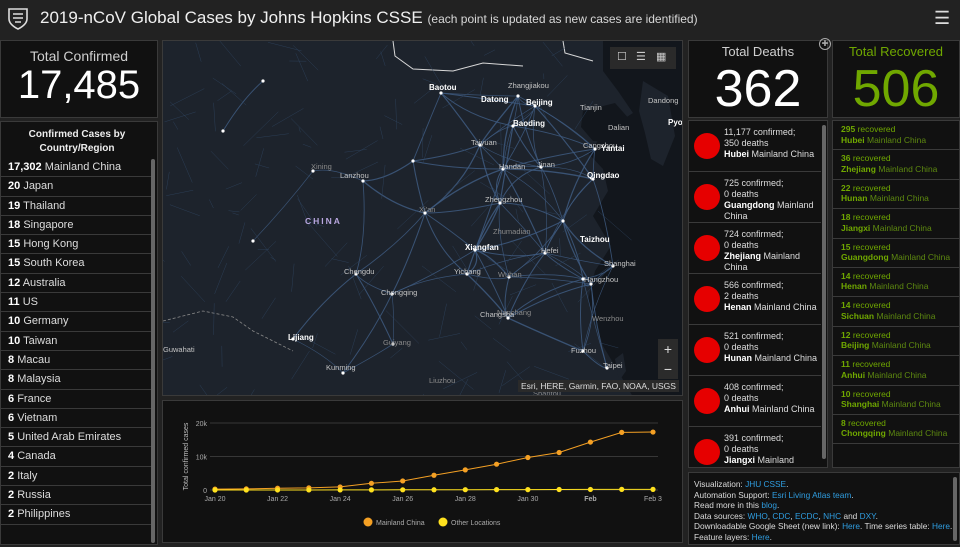 The image size is (960, 547). What do you see at coordinates (76, 379) in the screenshot?
I see `country-row: 8 Malaysia` at bounding box center [76, 379].